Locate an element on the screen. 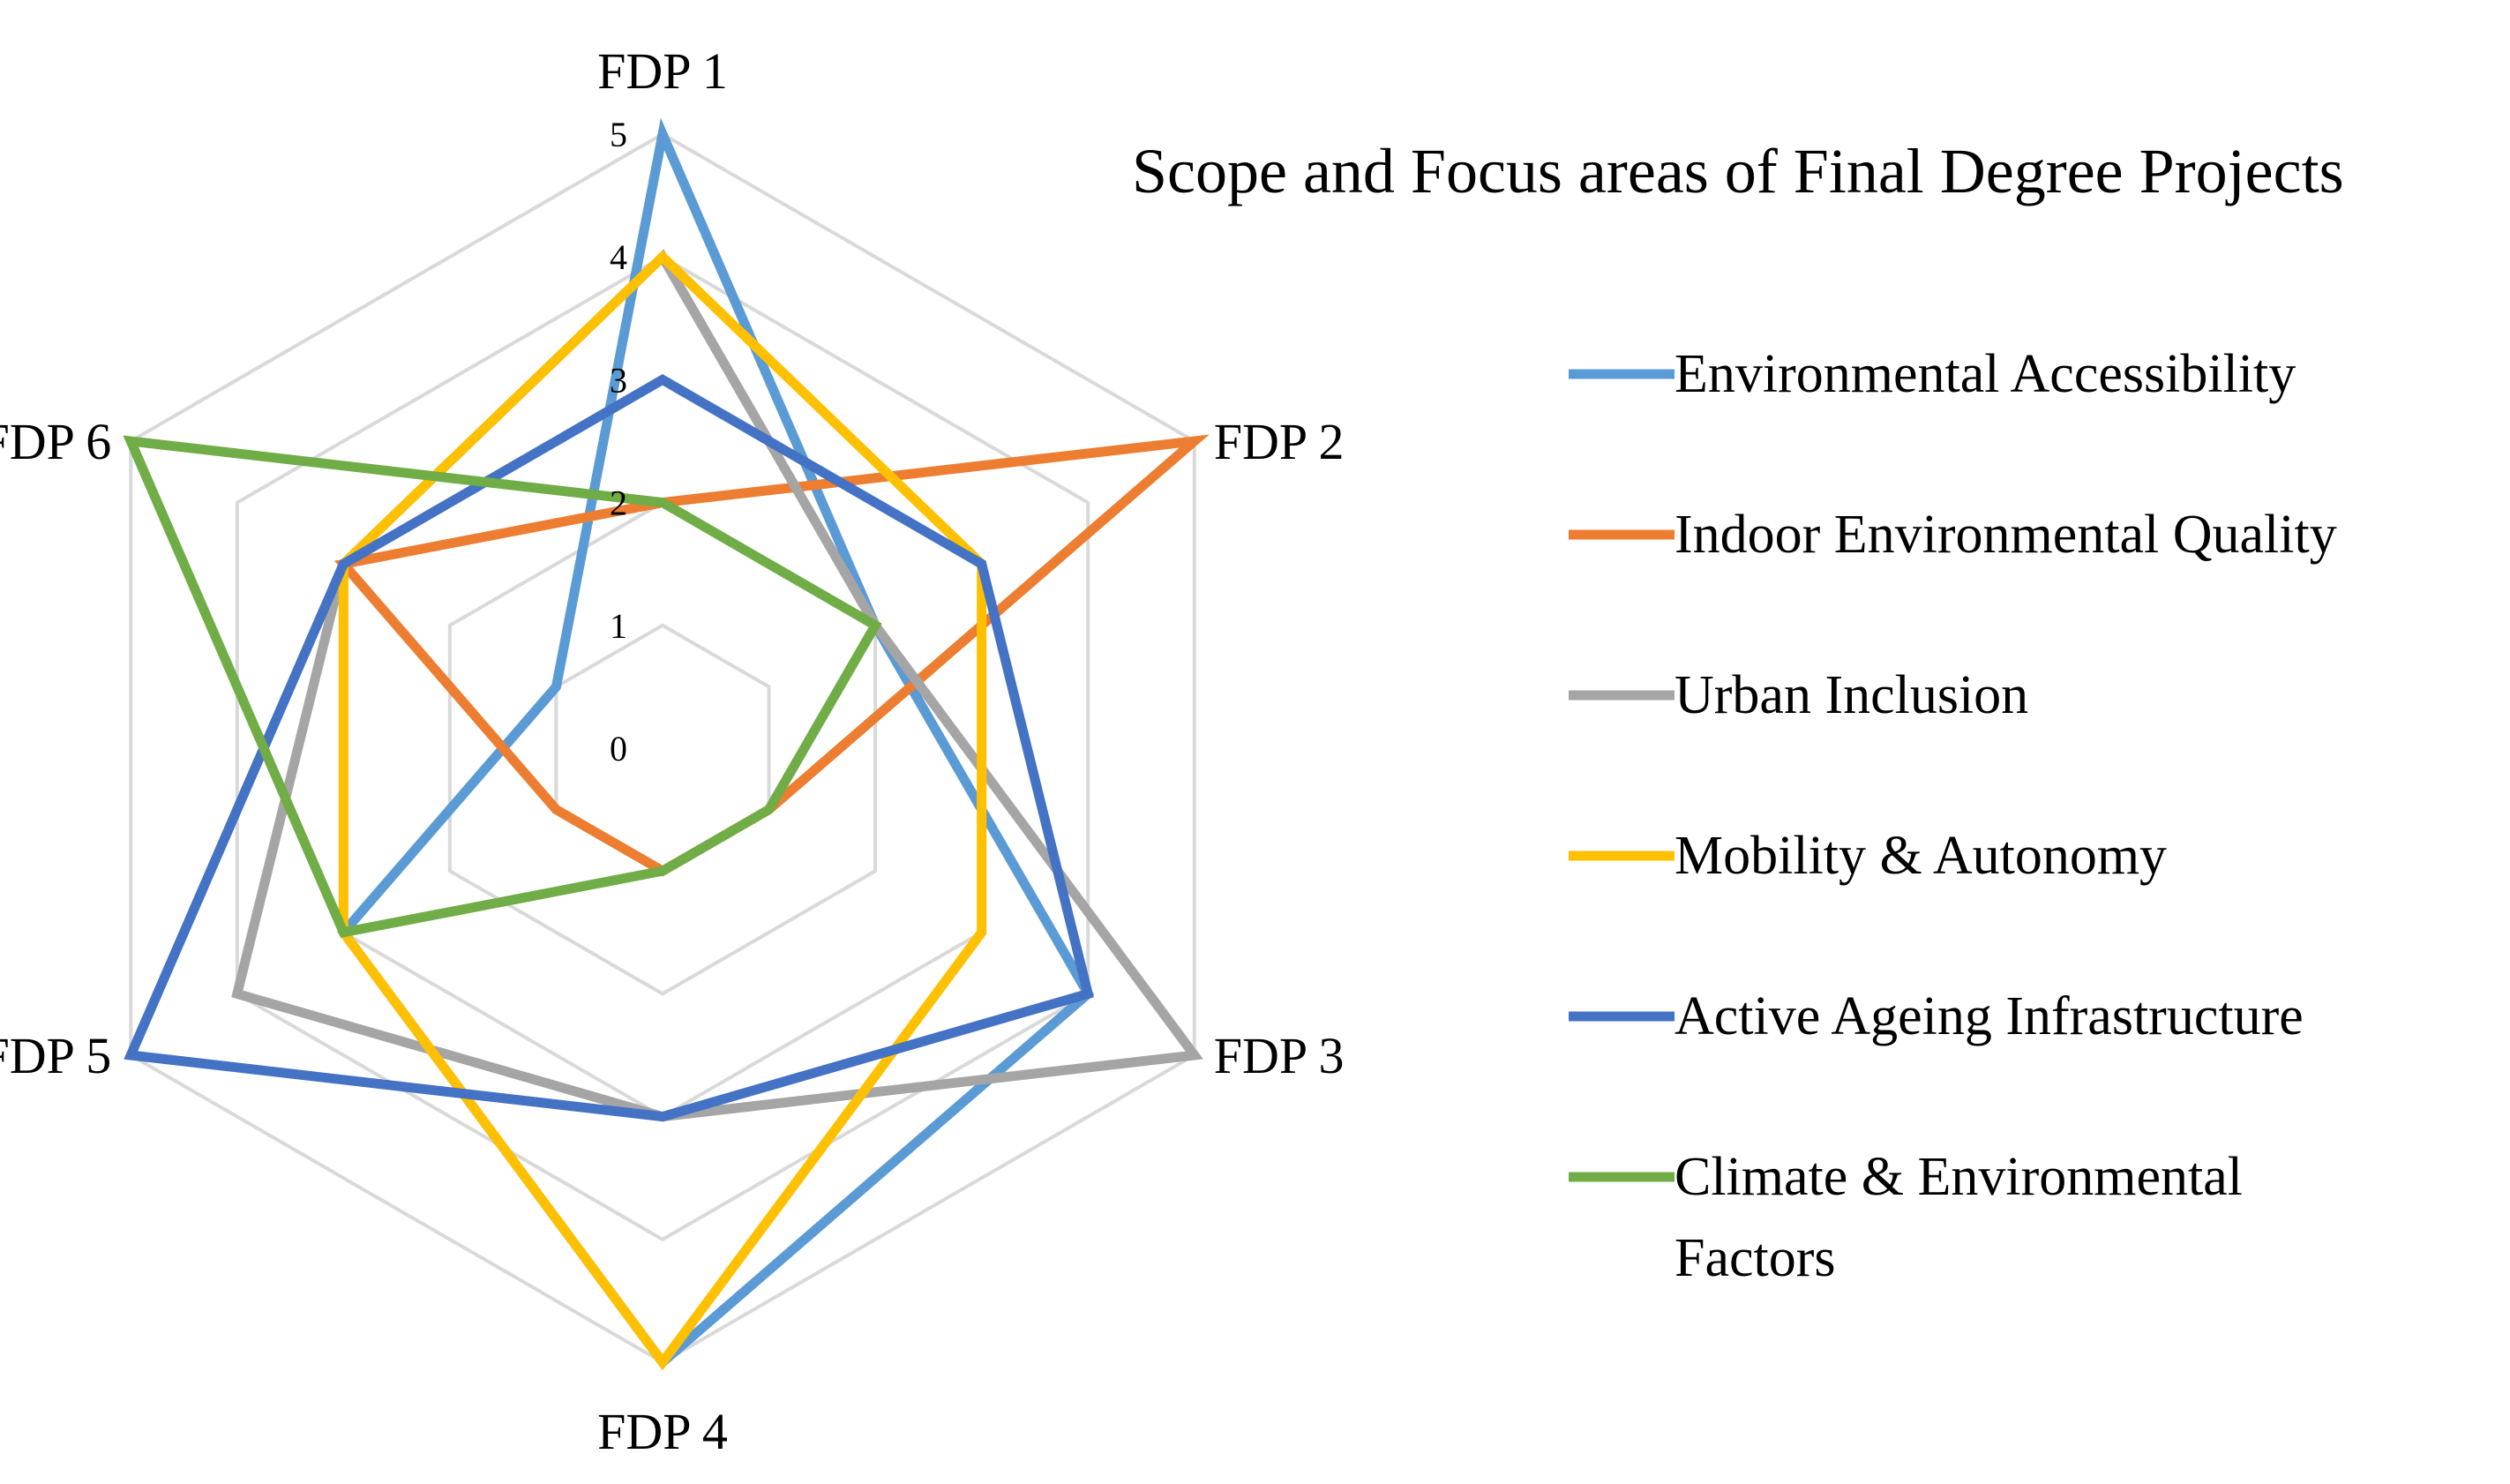 This screenshot has width=2510, height=1484. legend-label-3: Urban Inclusion is located at coordinates (1851, 695).